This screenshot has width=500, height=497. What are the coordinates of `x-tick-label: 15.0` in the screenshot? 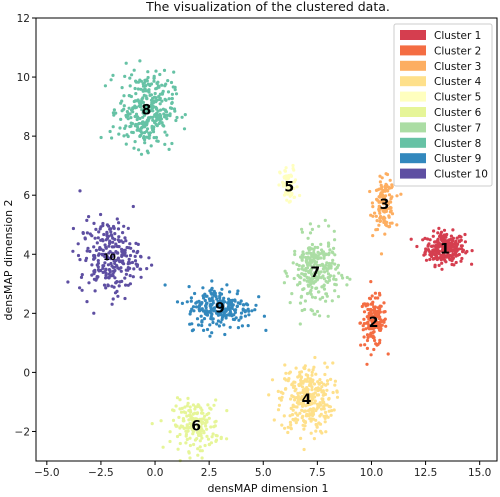 It's located at (479, 473).